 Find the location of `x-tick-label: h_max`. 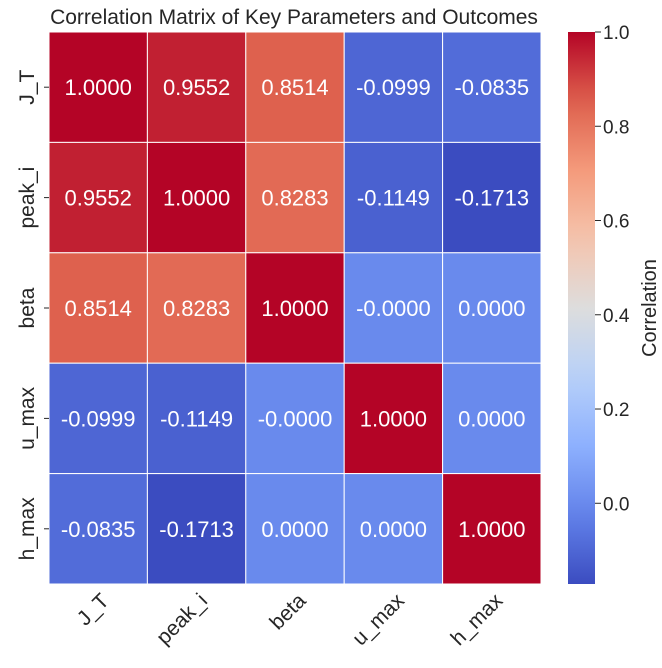

x-tick-label: h_max is located at coordinates (477, 619).